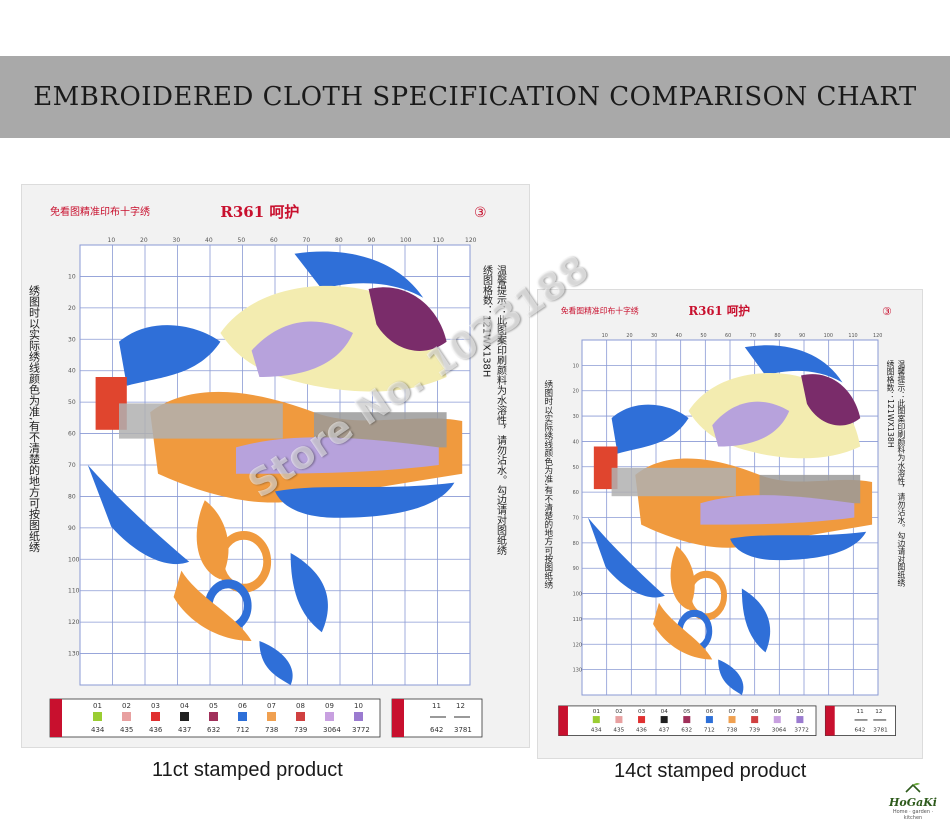 This screenshot has height=832, width=950. What do you see at coordinates (98, 730) in the screenshot?
I see `legend-code: 434` at bounding box center [98, 730].